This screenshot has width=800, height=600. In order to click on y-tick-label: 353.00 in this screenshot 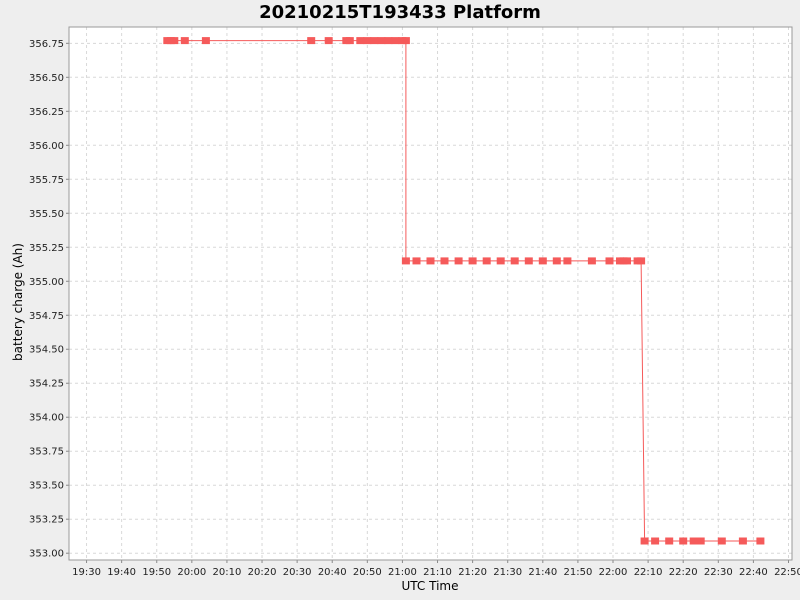, I will do `click(46, 554)`.